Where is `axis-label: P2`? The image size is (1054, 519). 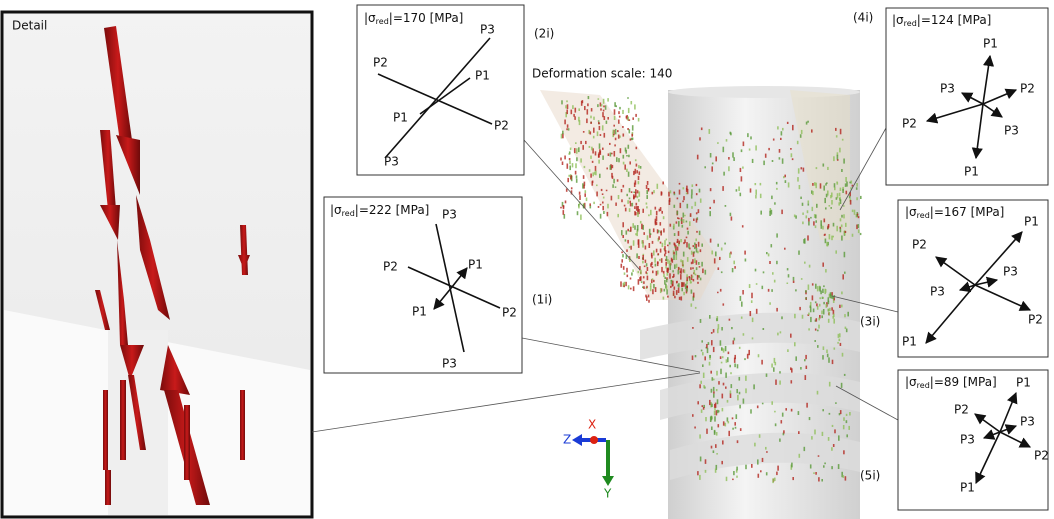
axis-label: P2 is located at coordinates (390, 267).